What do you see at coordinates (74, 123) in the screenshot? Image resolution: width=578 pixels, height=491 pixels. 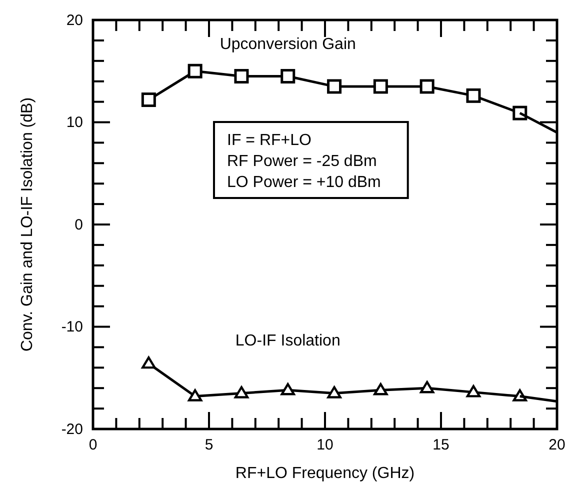 I see `y-tick-label: 10` at bounding box center [74, 123].